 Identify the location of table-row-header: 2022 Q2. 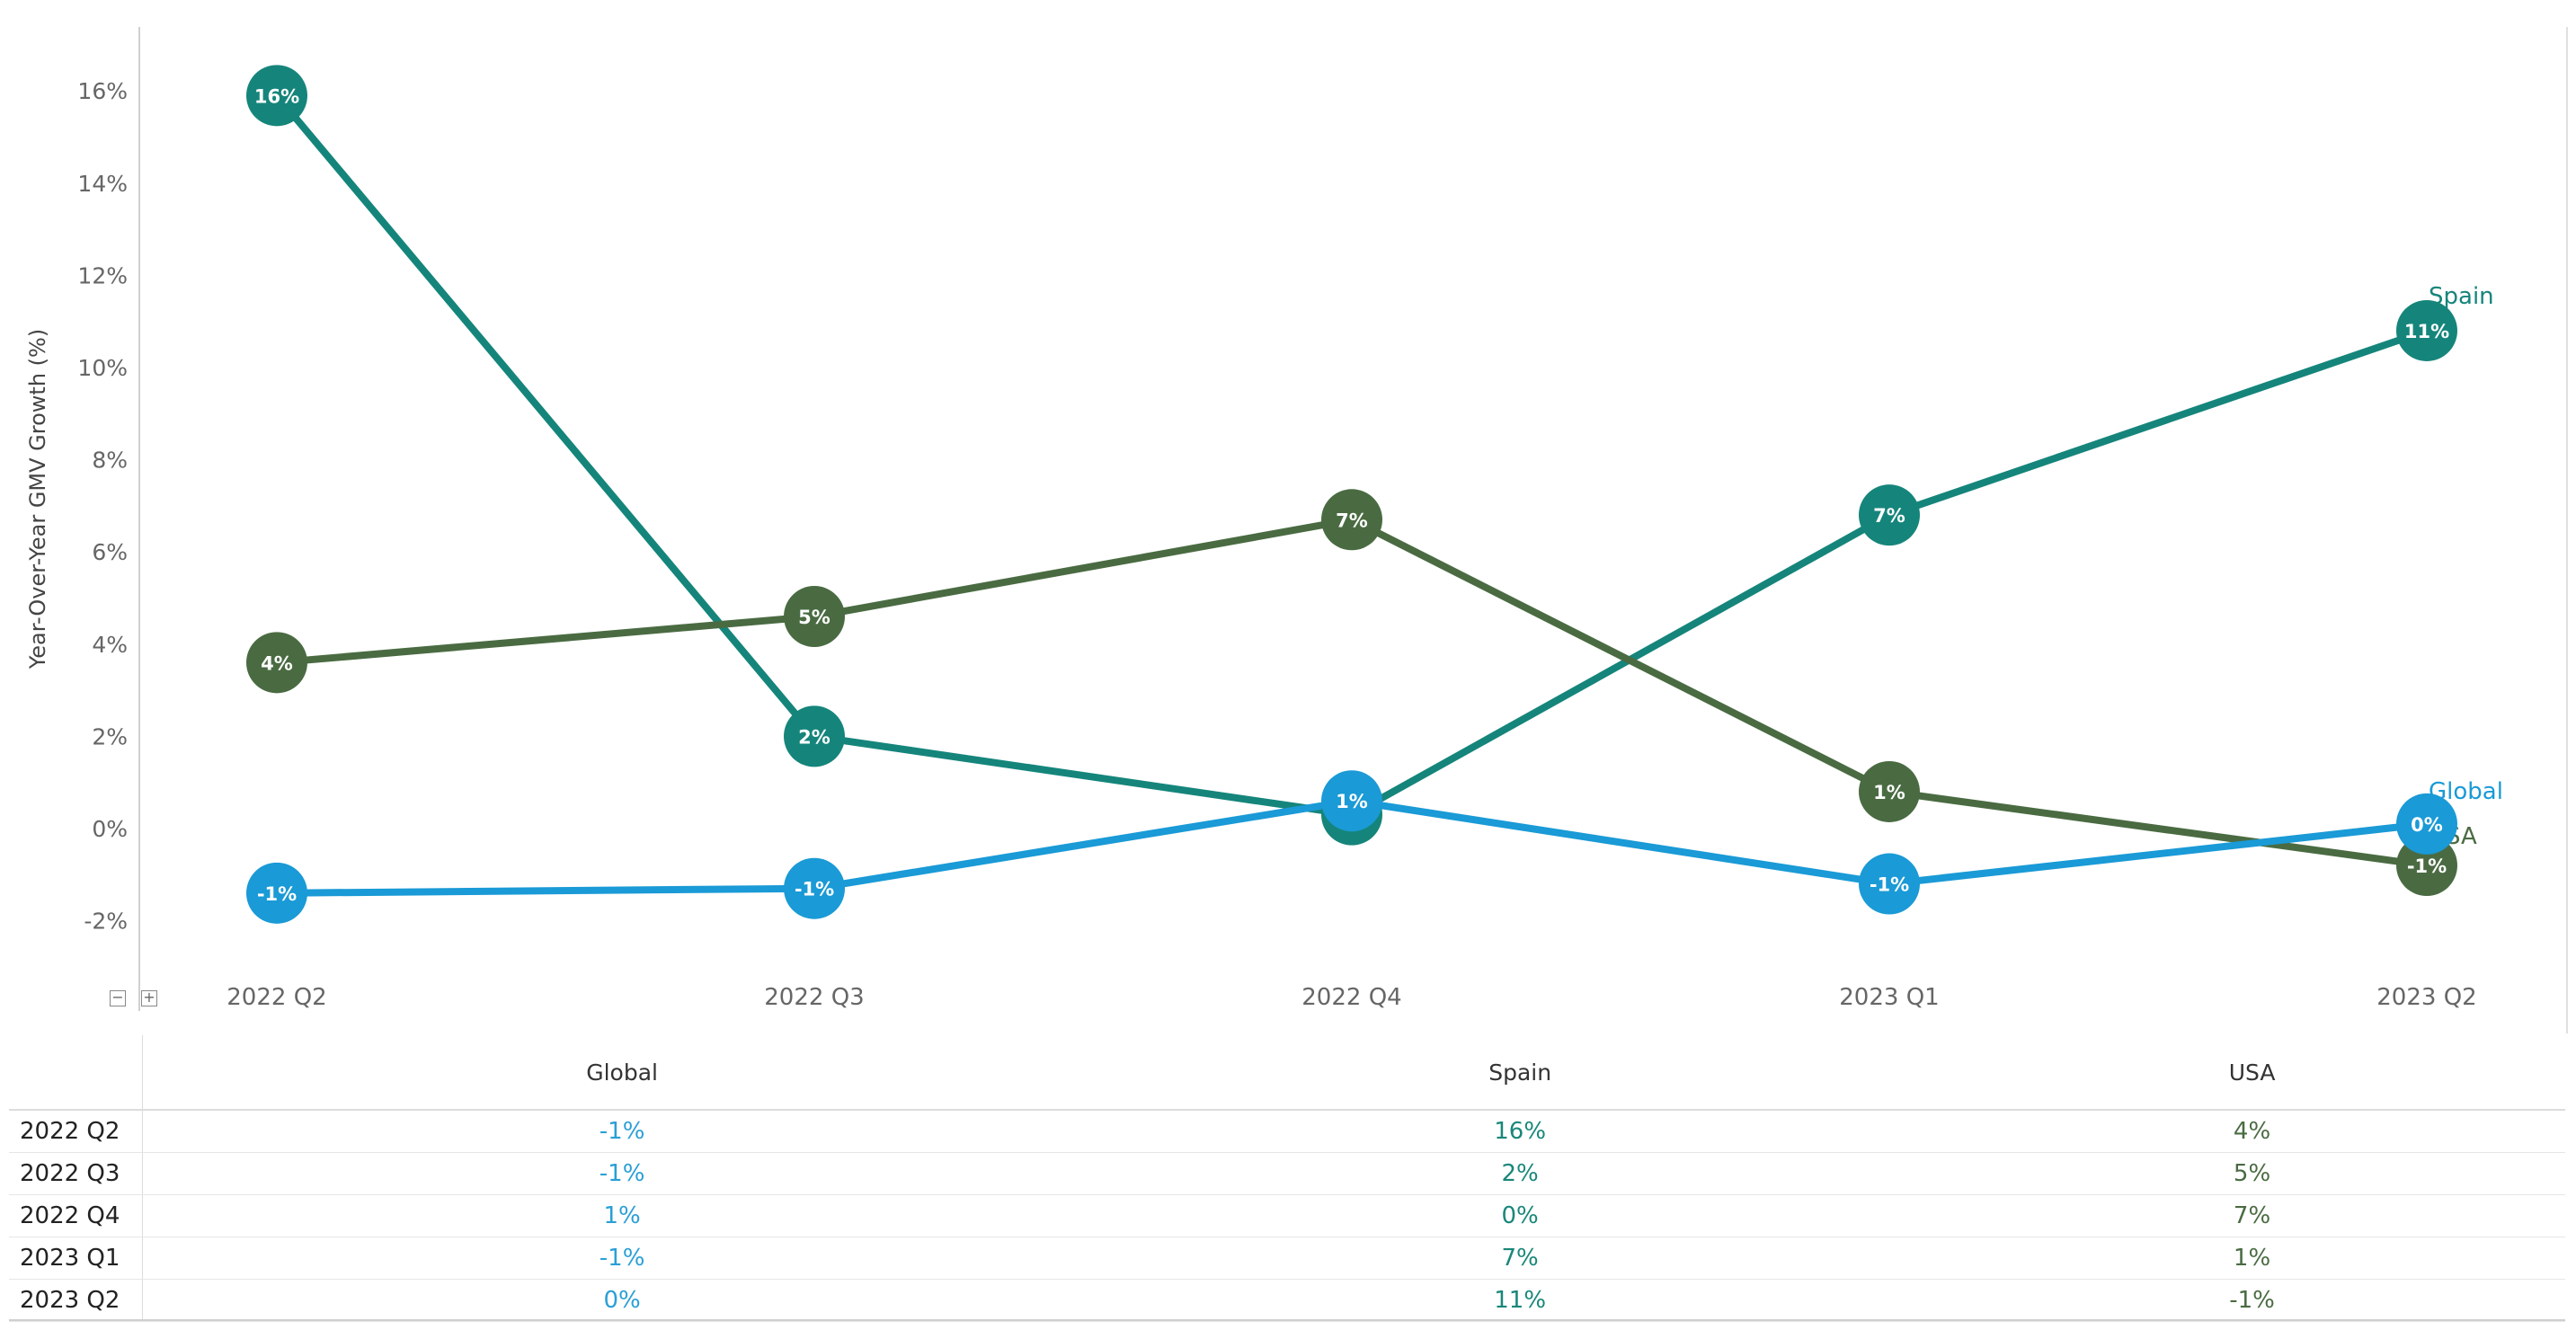
(76, 1131).